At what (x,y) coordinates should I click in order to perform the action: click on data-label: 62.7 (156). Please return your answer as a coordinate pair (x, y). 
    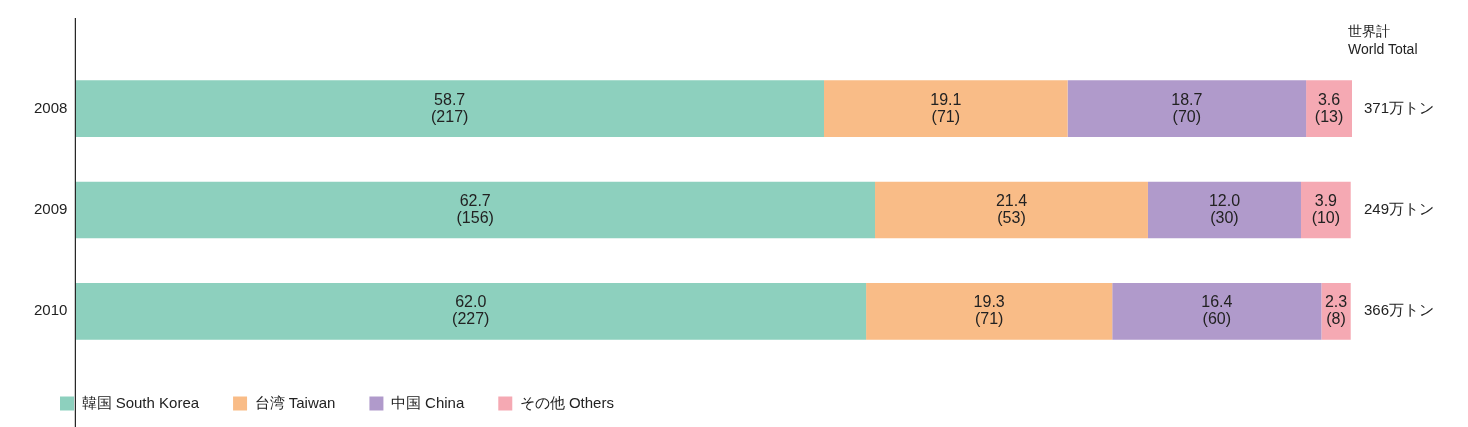
    Looking at the image, I should click on (475, 208).